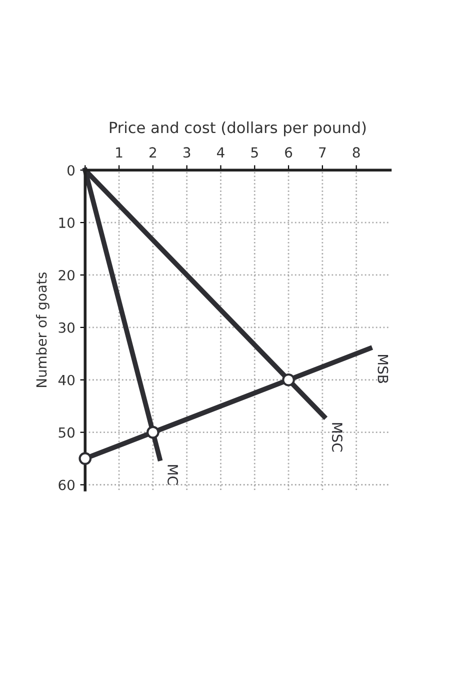 The height and width of the screenshot is (700, 473). Describe the element at coordinates (288, 152) in the screenshot. I see `x-tick-label: 6` at that location.